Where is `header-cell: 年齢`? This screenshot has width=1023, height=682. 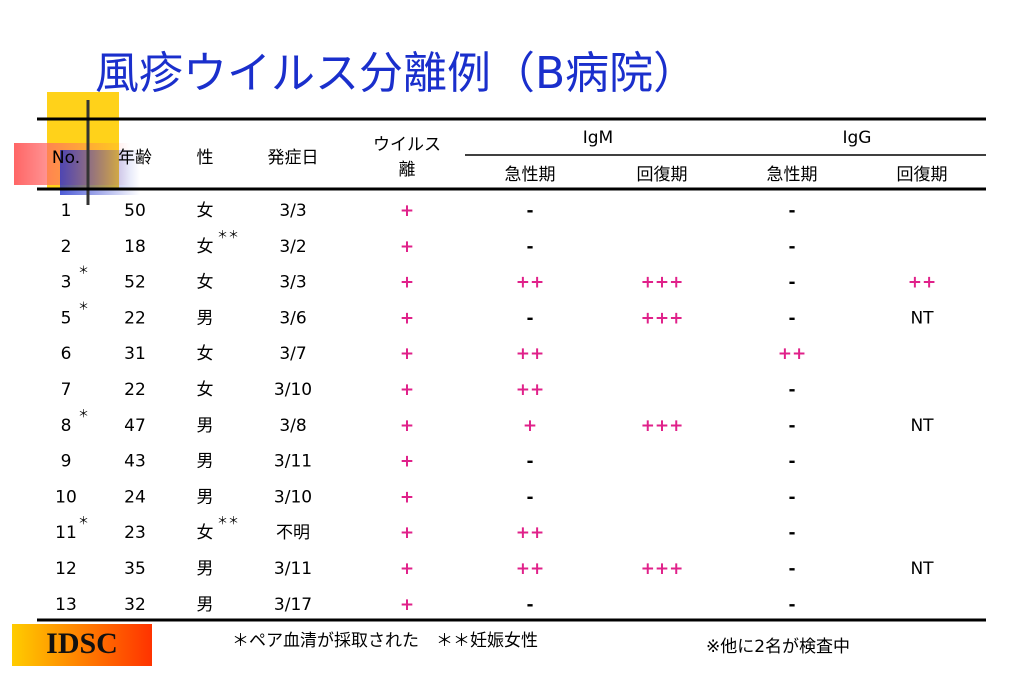 header-cell: 年齢 is located at coordinates (135, 158).